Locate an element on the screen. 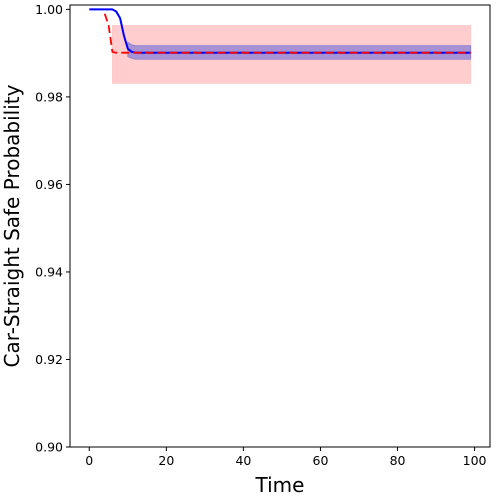 This screenshot has height=500, width=500. x-tick-label: 40 is located at coordinates (243, 460).